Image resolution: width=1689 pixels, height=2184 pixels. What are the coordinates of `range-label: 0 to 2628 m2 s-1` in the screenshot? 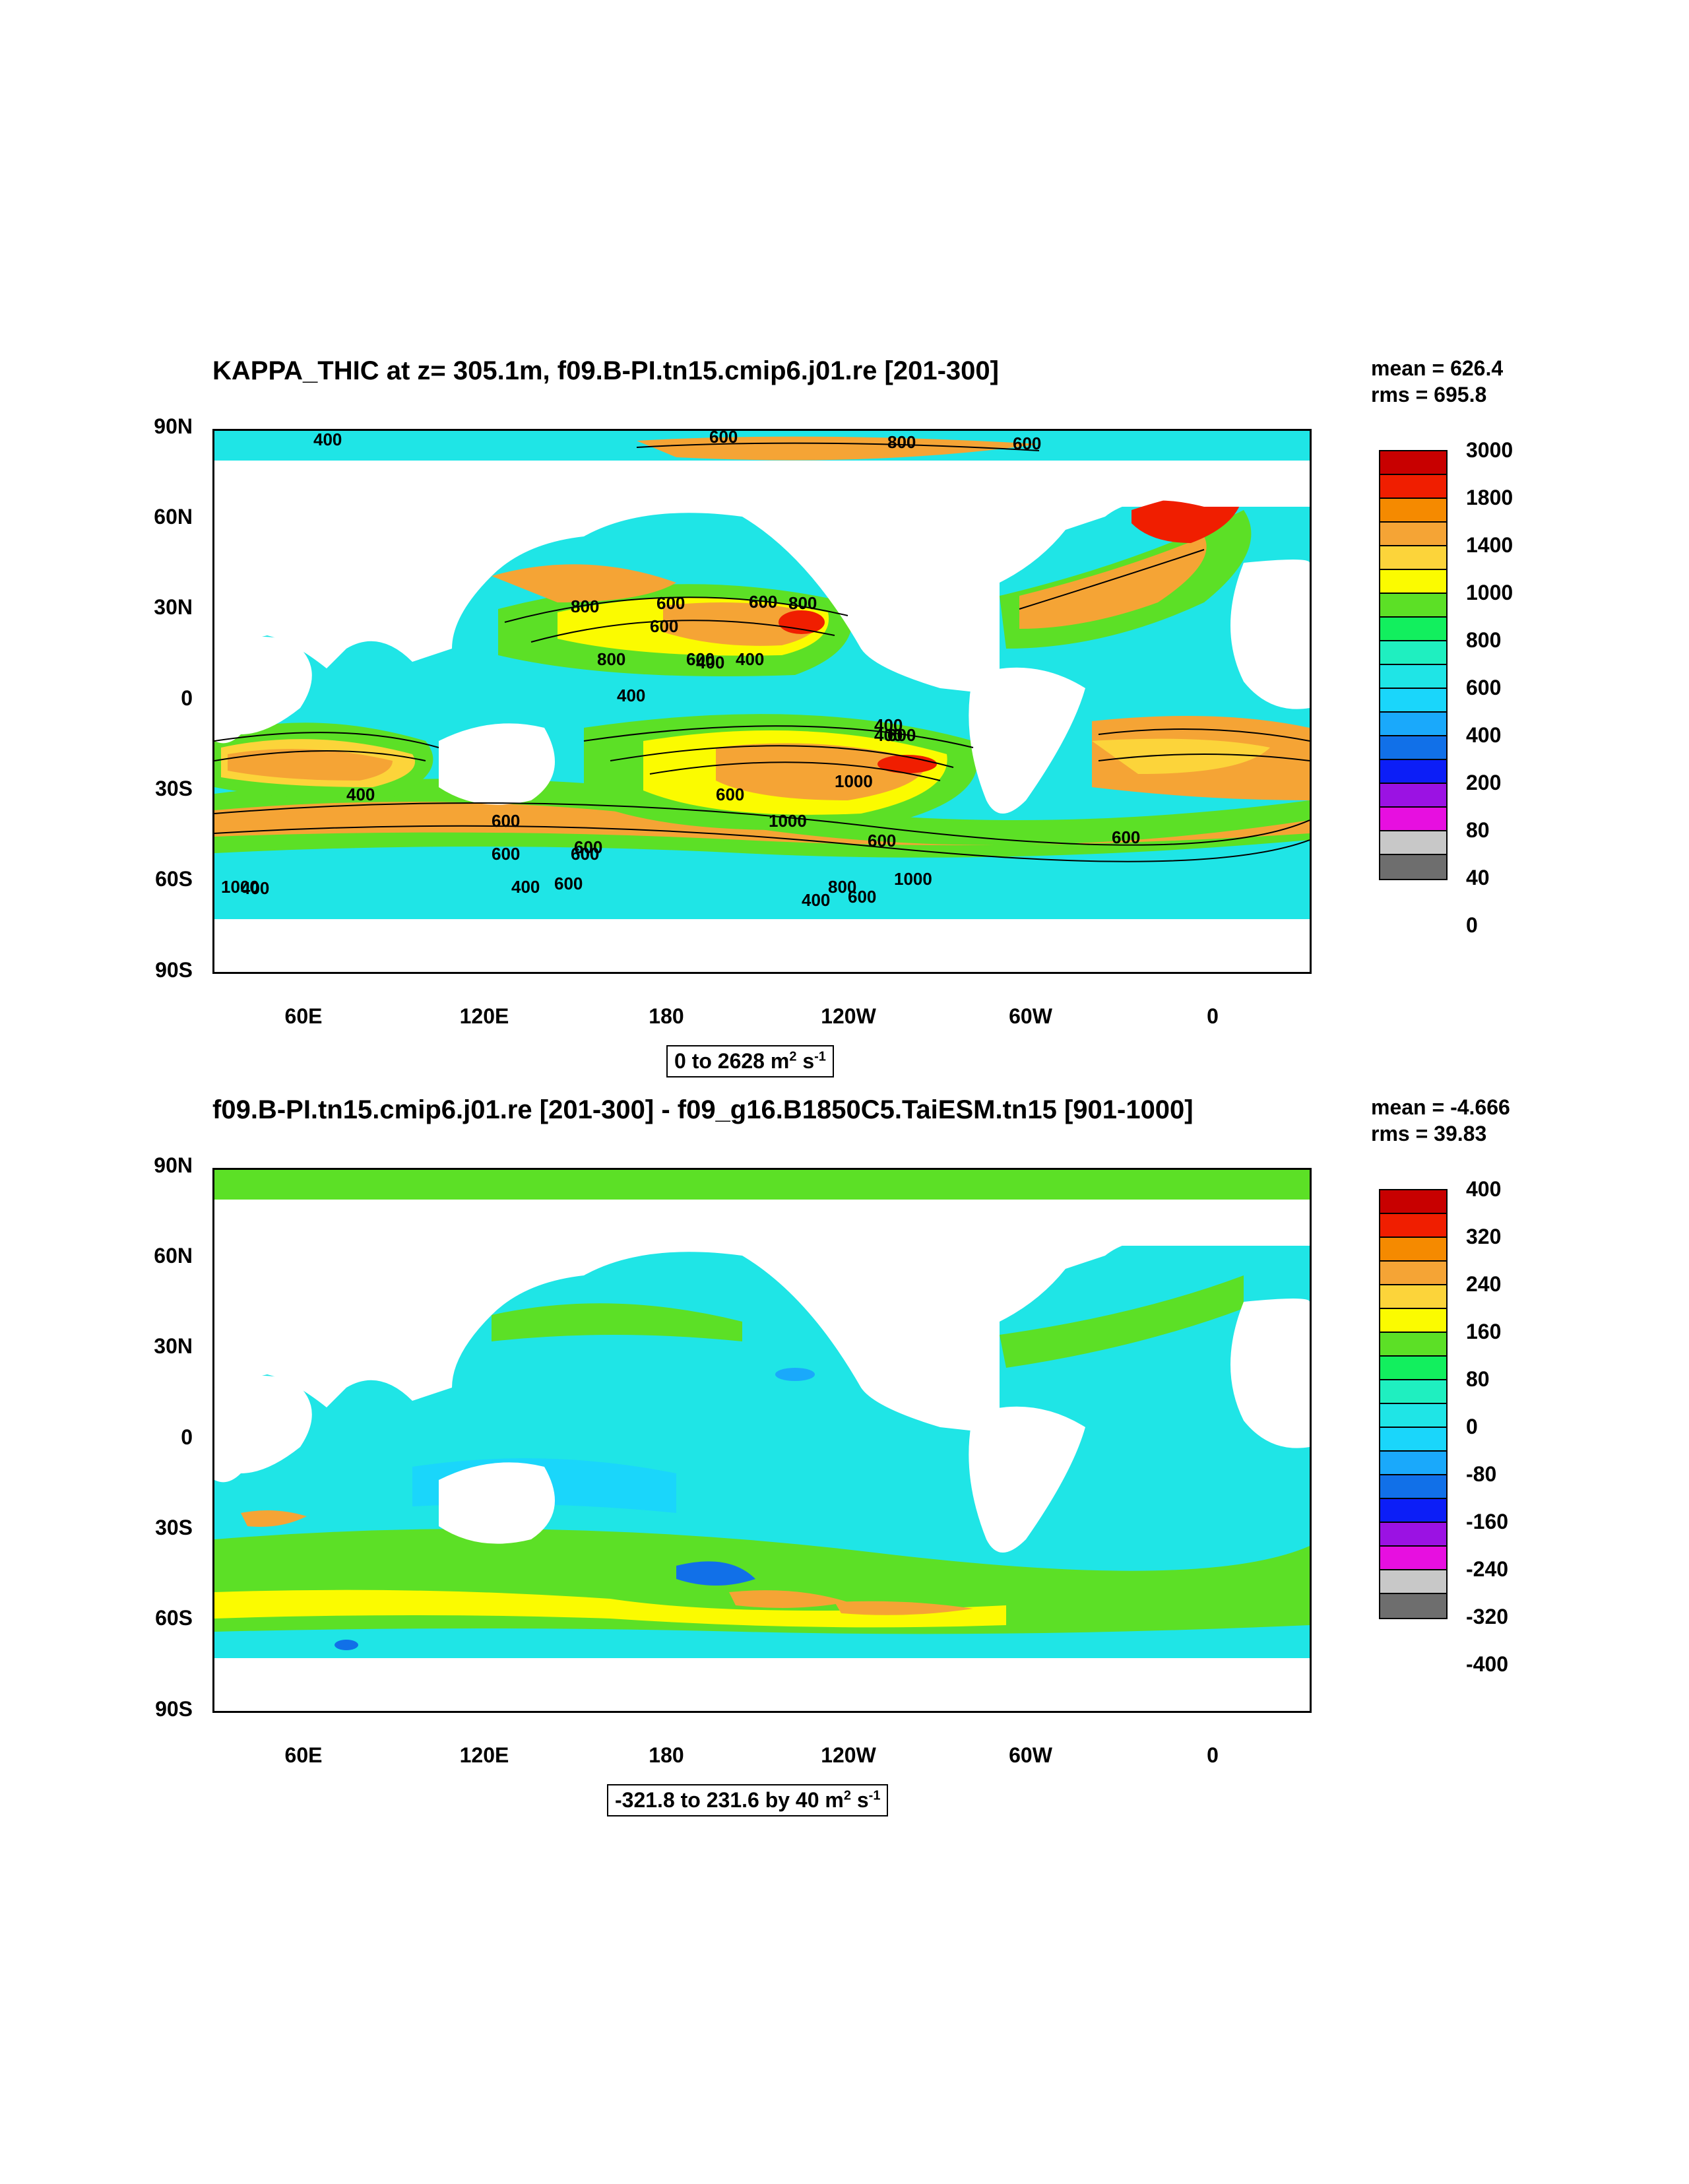 It's located at (750, 1061).